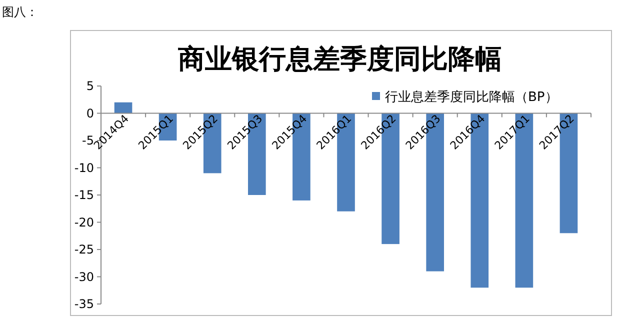 The width and height of the screenshot is (618, 324). Describe the element at coordinates (20, 12) in the screenshot. I see `text: 图八：` at that location.